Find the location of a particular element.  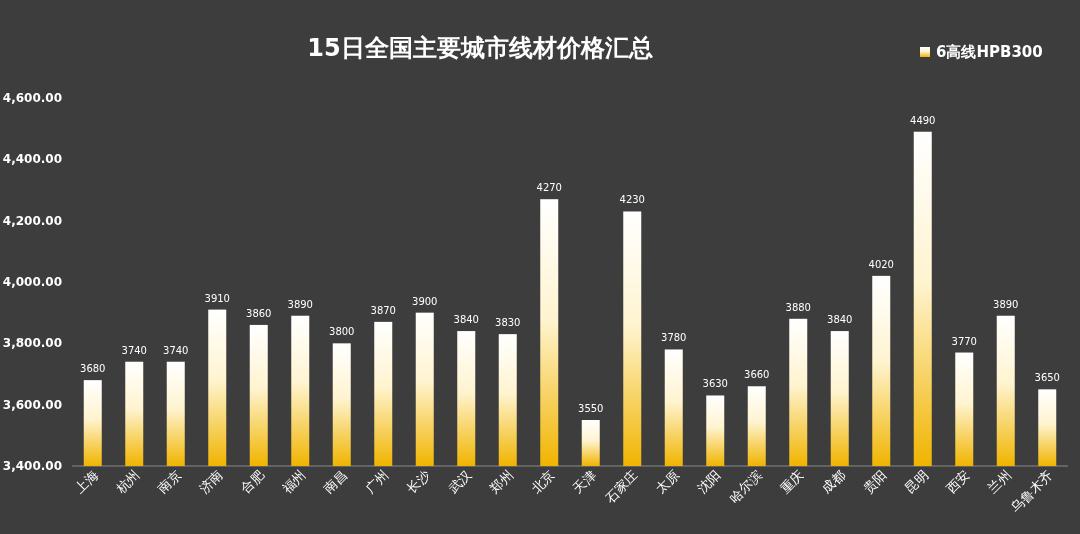

y-tick-label: 3,400.00 is located at coordinates (32, 466).